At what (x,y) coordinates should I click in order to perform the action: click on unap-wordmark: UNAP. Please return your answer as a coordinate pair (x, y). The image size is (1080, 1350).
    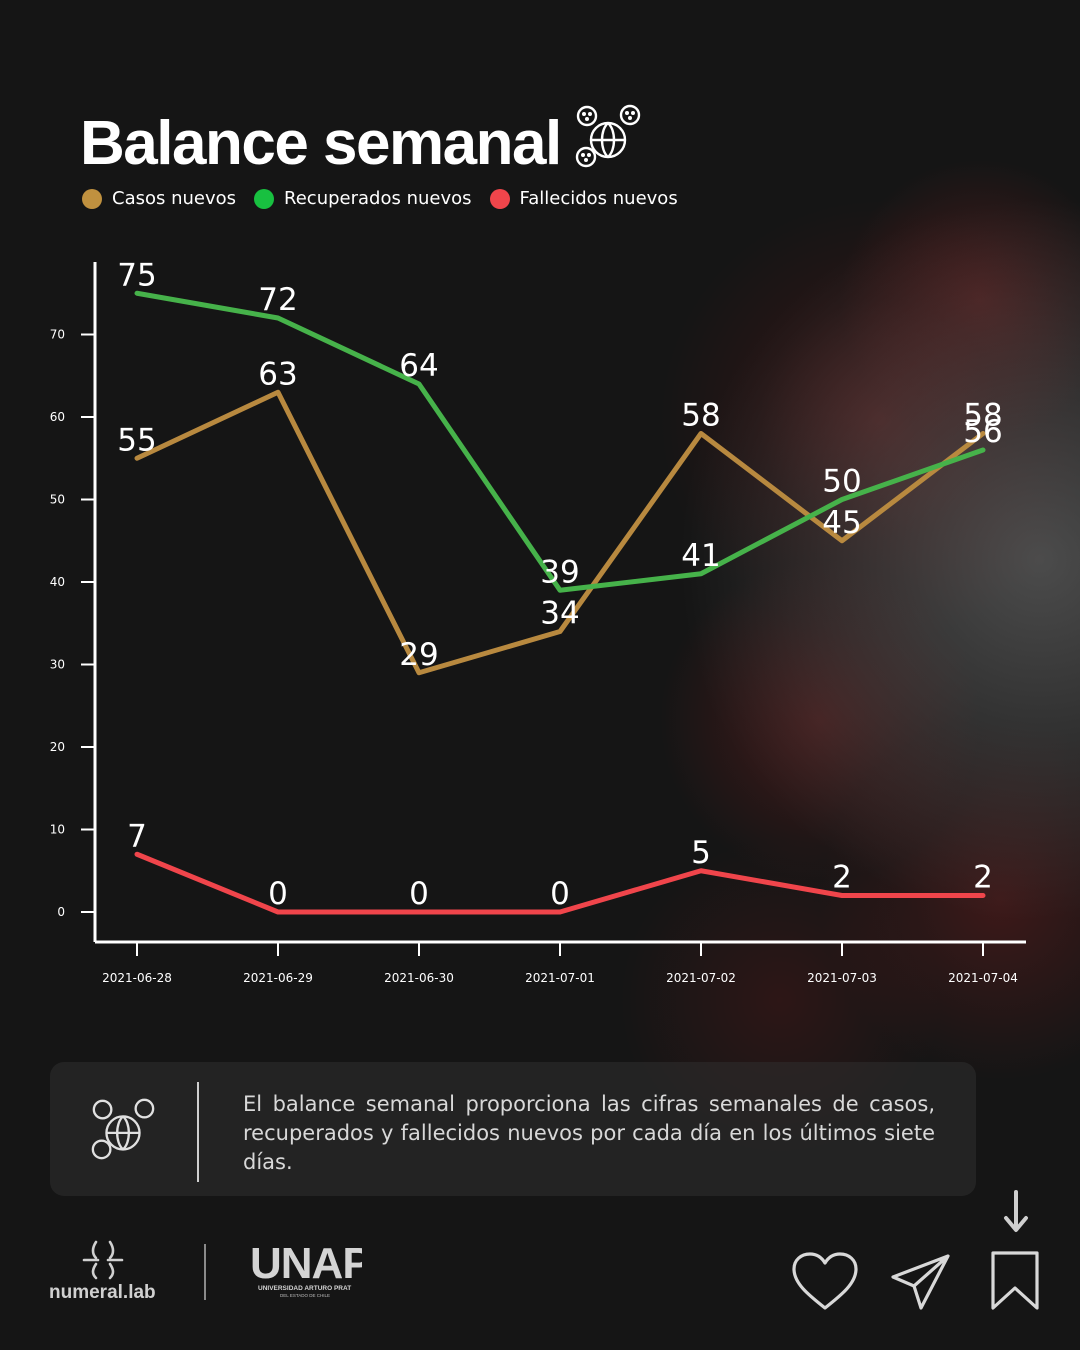
    Looking at the image, I should click on (306, 1264).